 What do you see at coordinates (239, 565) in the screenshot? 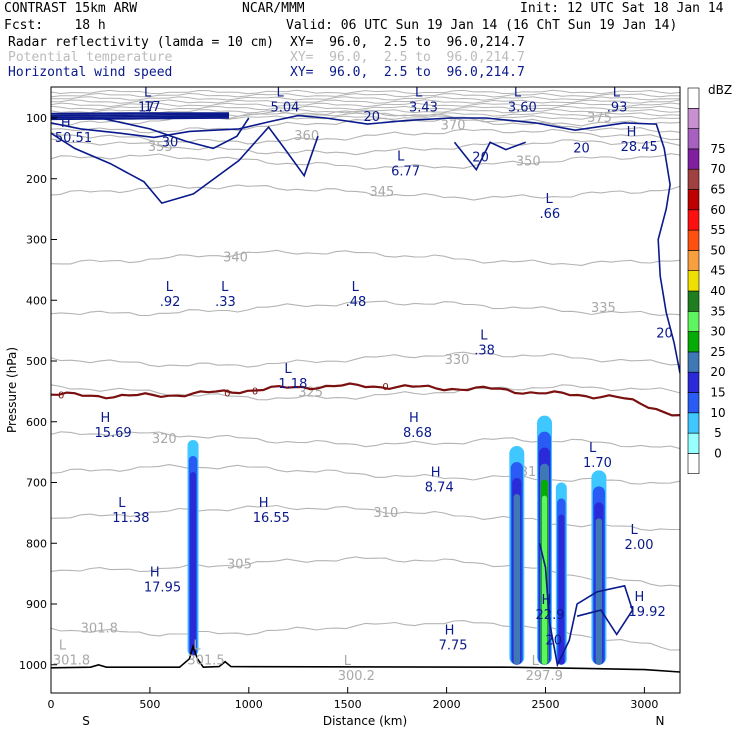
I see `theta-label-305: 305` at bounding box center [239, 565].